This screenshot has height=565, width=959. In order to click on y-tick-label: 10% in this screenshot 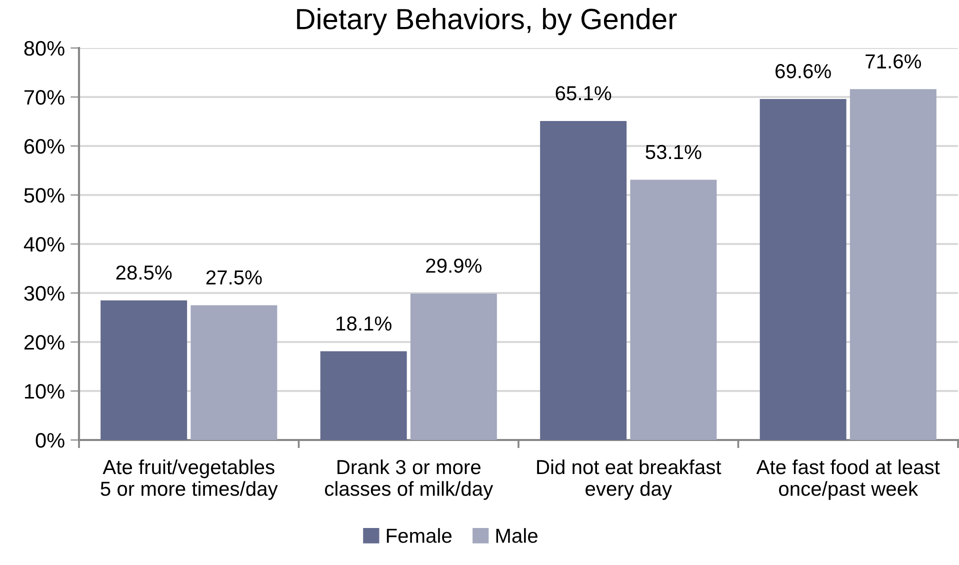, I will do `click(44, 391)`.